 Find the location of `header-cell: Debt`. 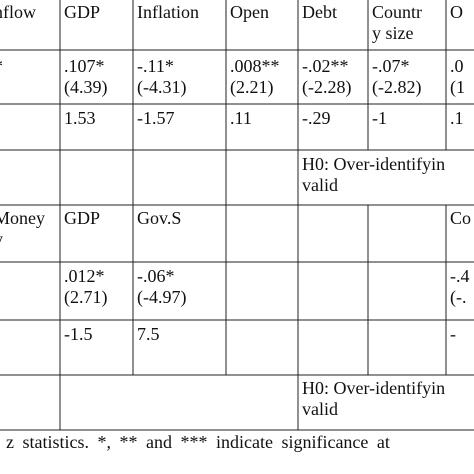

header-cell: Debt is located at coordinates (319, 12).